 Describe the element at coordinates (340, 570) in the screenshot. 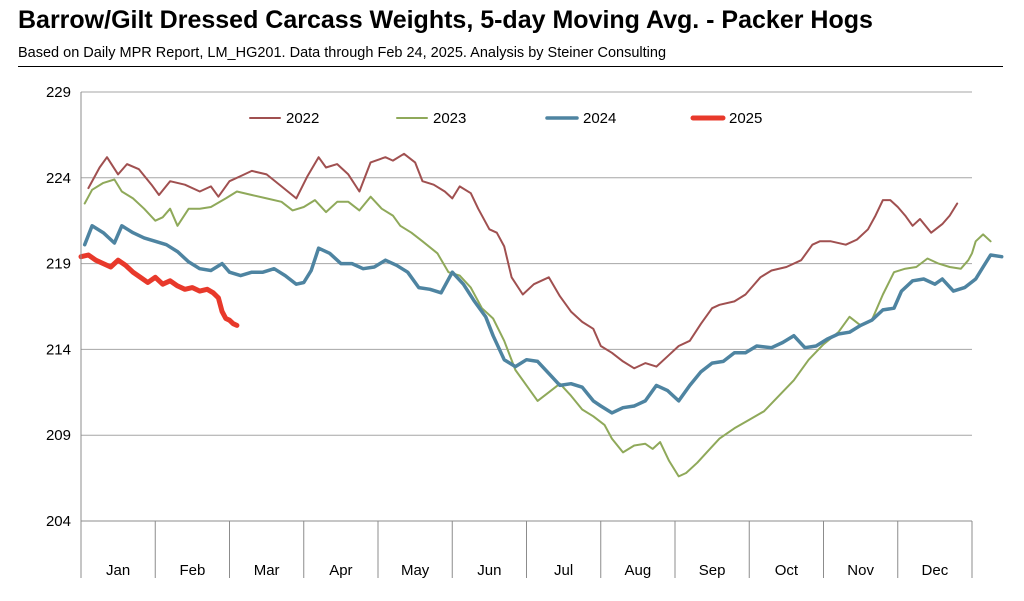

I see `x-tick-label: Apr` at that location.